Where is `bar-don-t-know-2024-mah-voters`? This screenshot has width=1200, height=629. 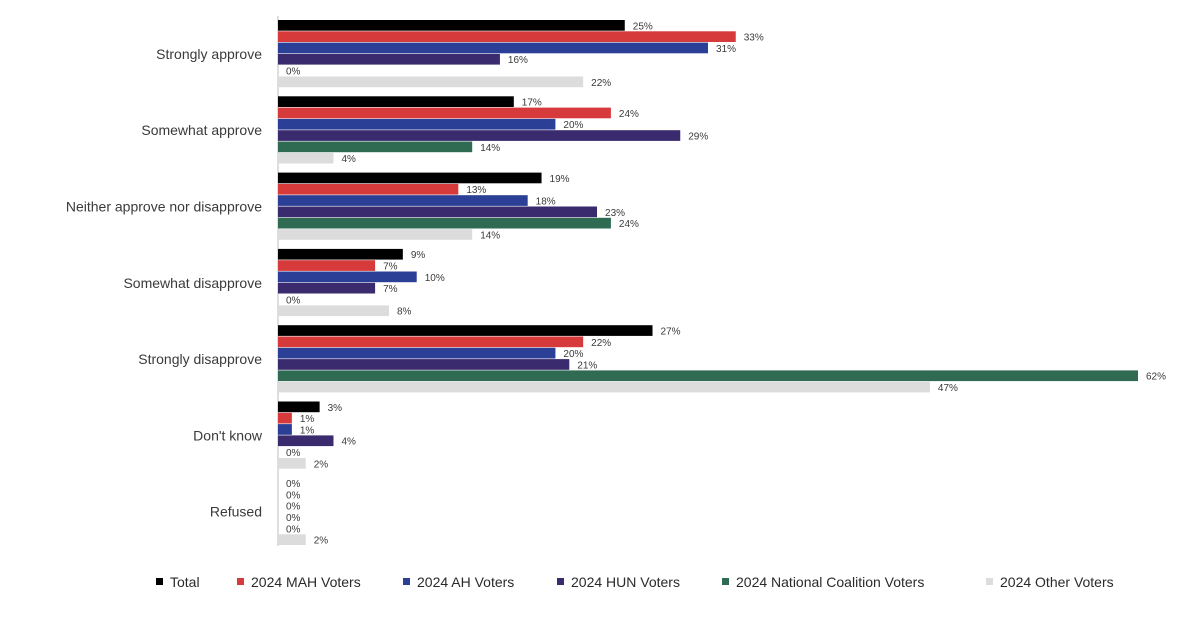
bar-don-t-know-2024-mah-voters is located at coordinates (285, 418).